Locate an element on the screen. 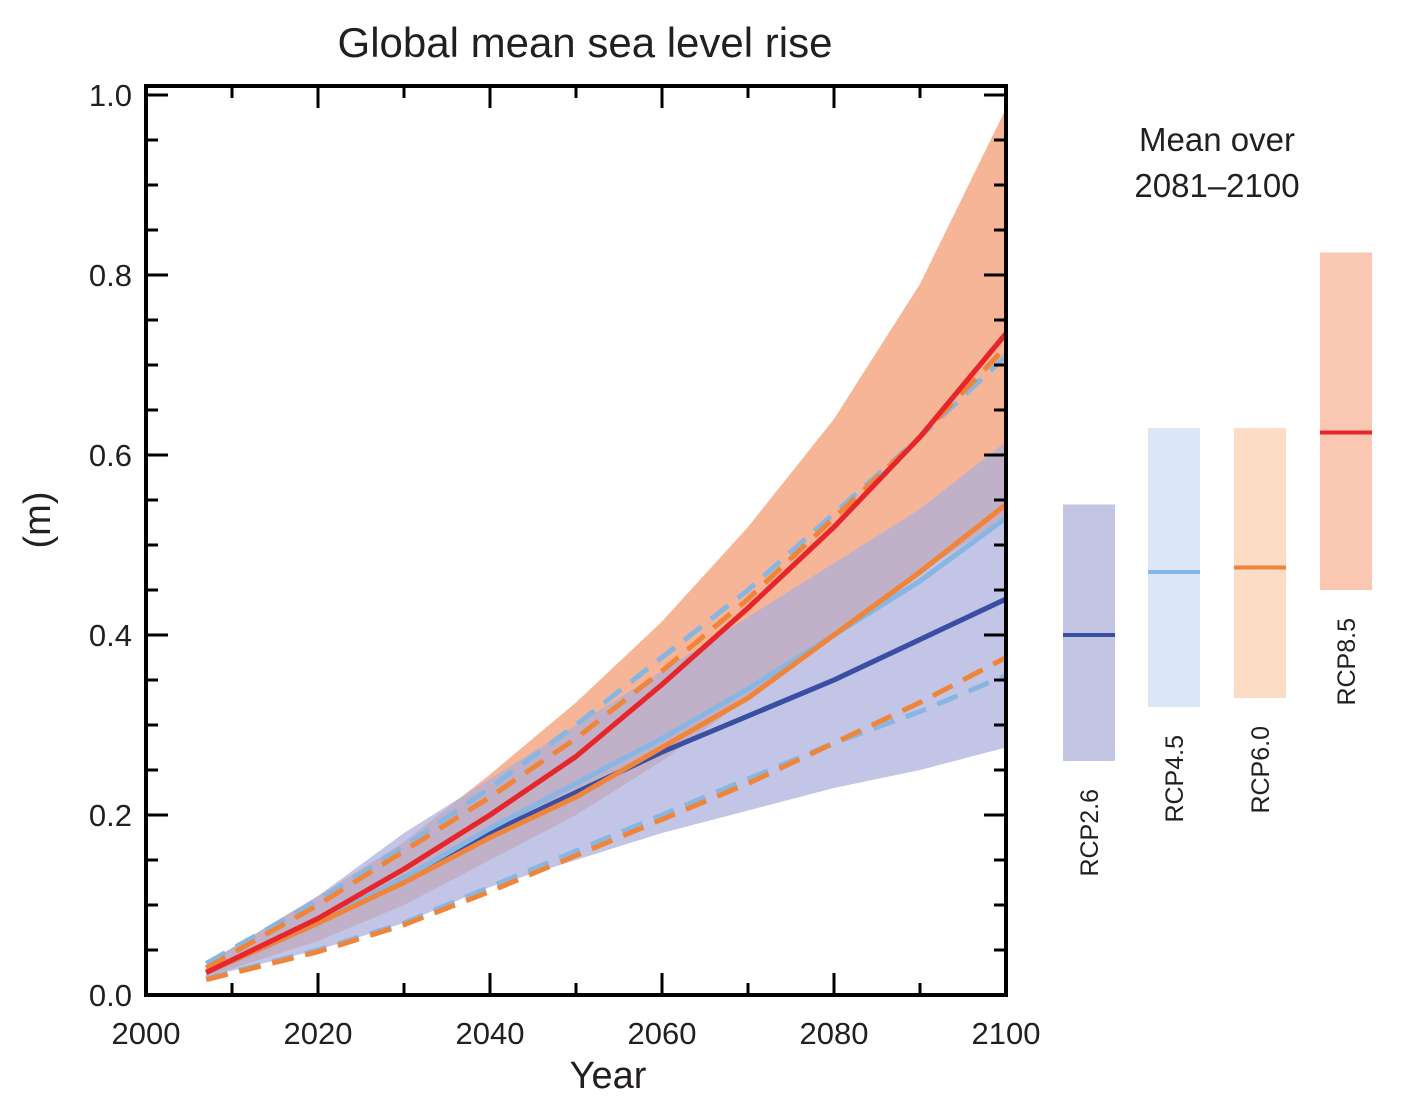  rcp-label-RCP4.5: RCP4.5 is located at coordinates (1175, 779).